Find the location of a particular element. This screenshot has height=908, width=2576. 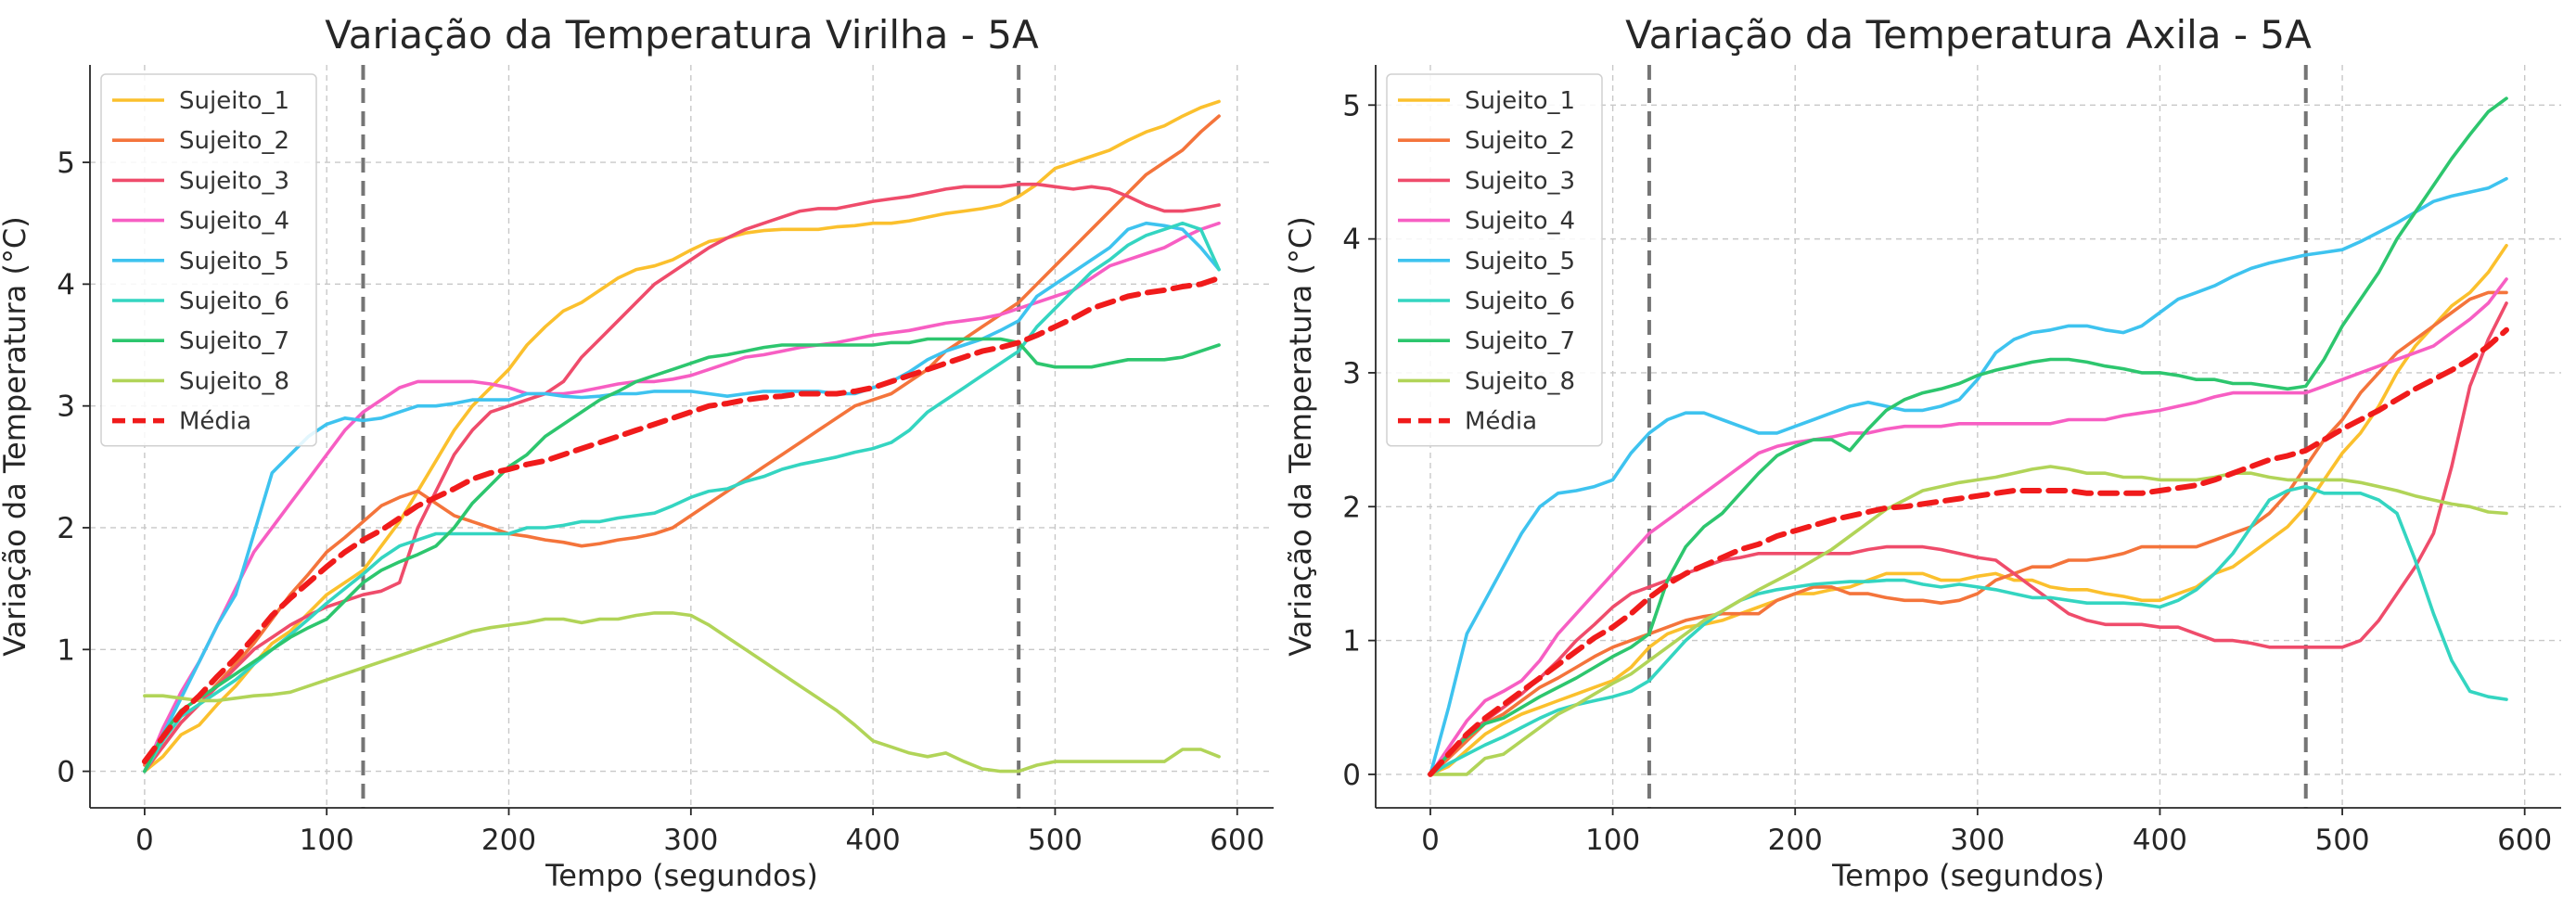

chart-title: Variação da Temperatura Virilha - 5A is located at coordinates (682, 35).